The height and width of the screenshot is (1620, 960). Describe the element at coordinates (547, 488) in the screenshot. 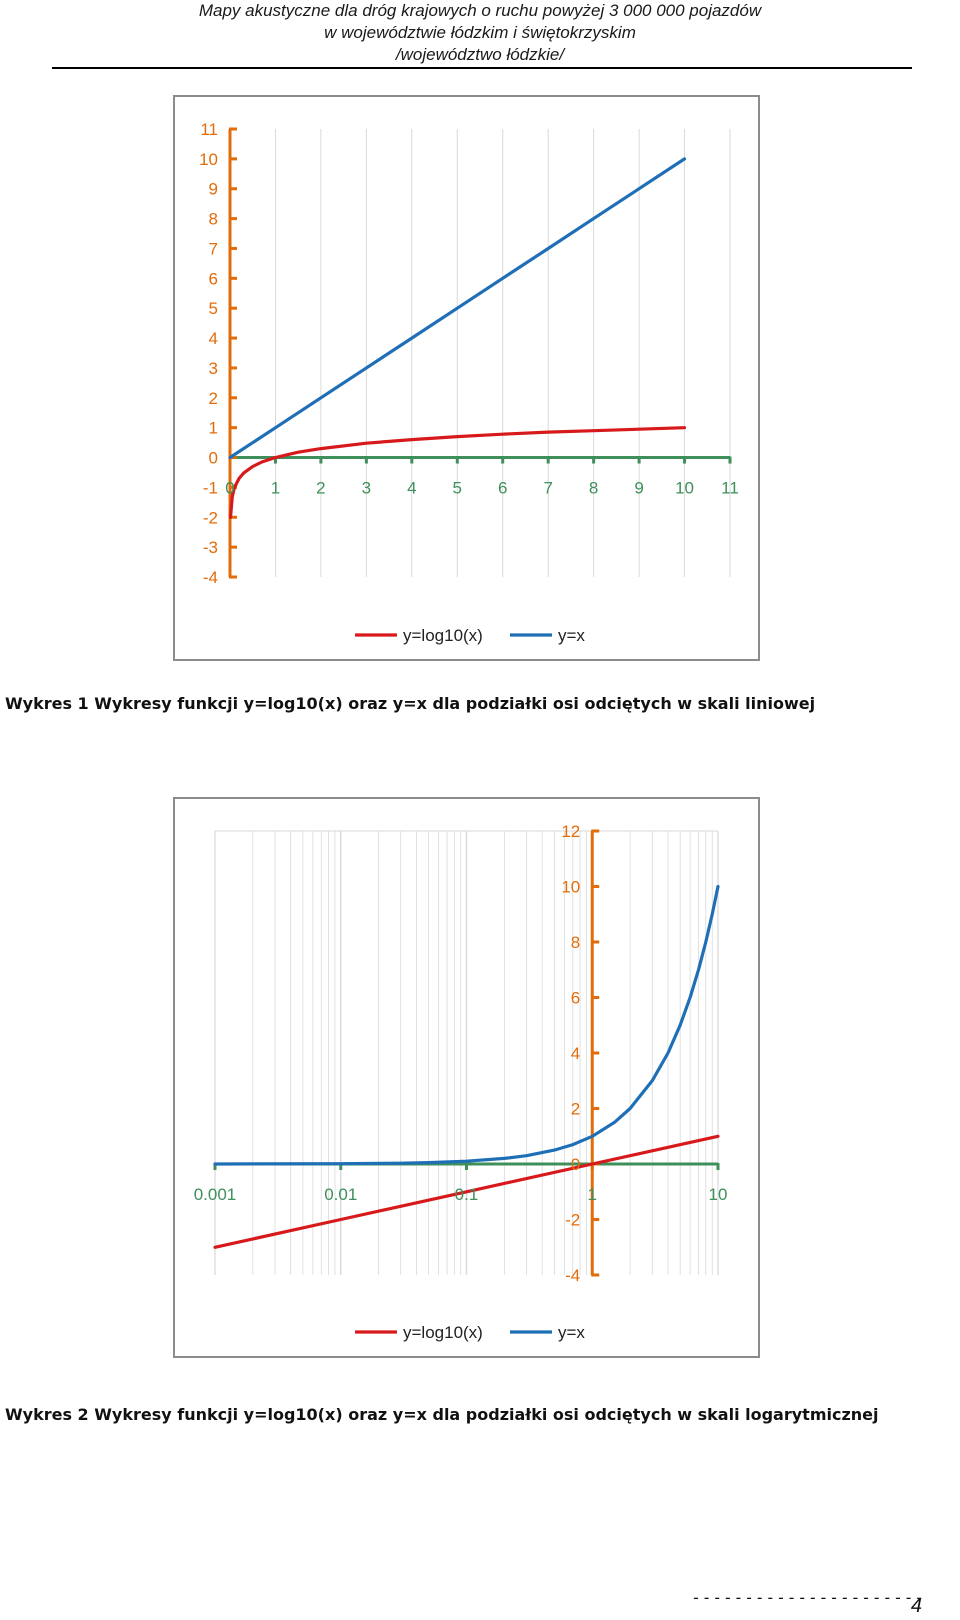

I see `x-tick-label: 7` at that location.